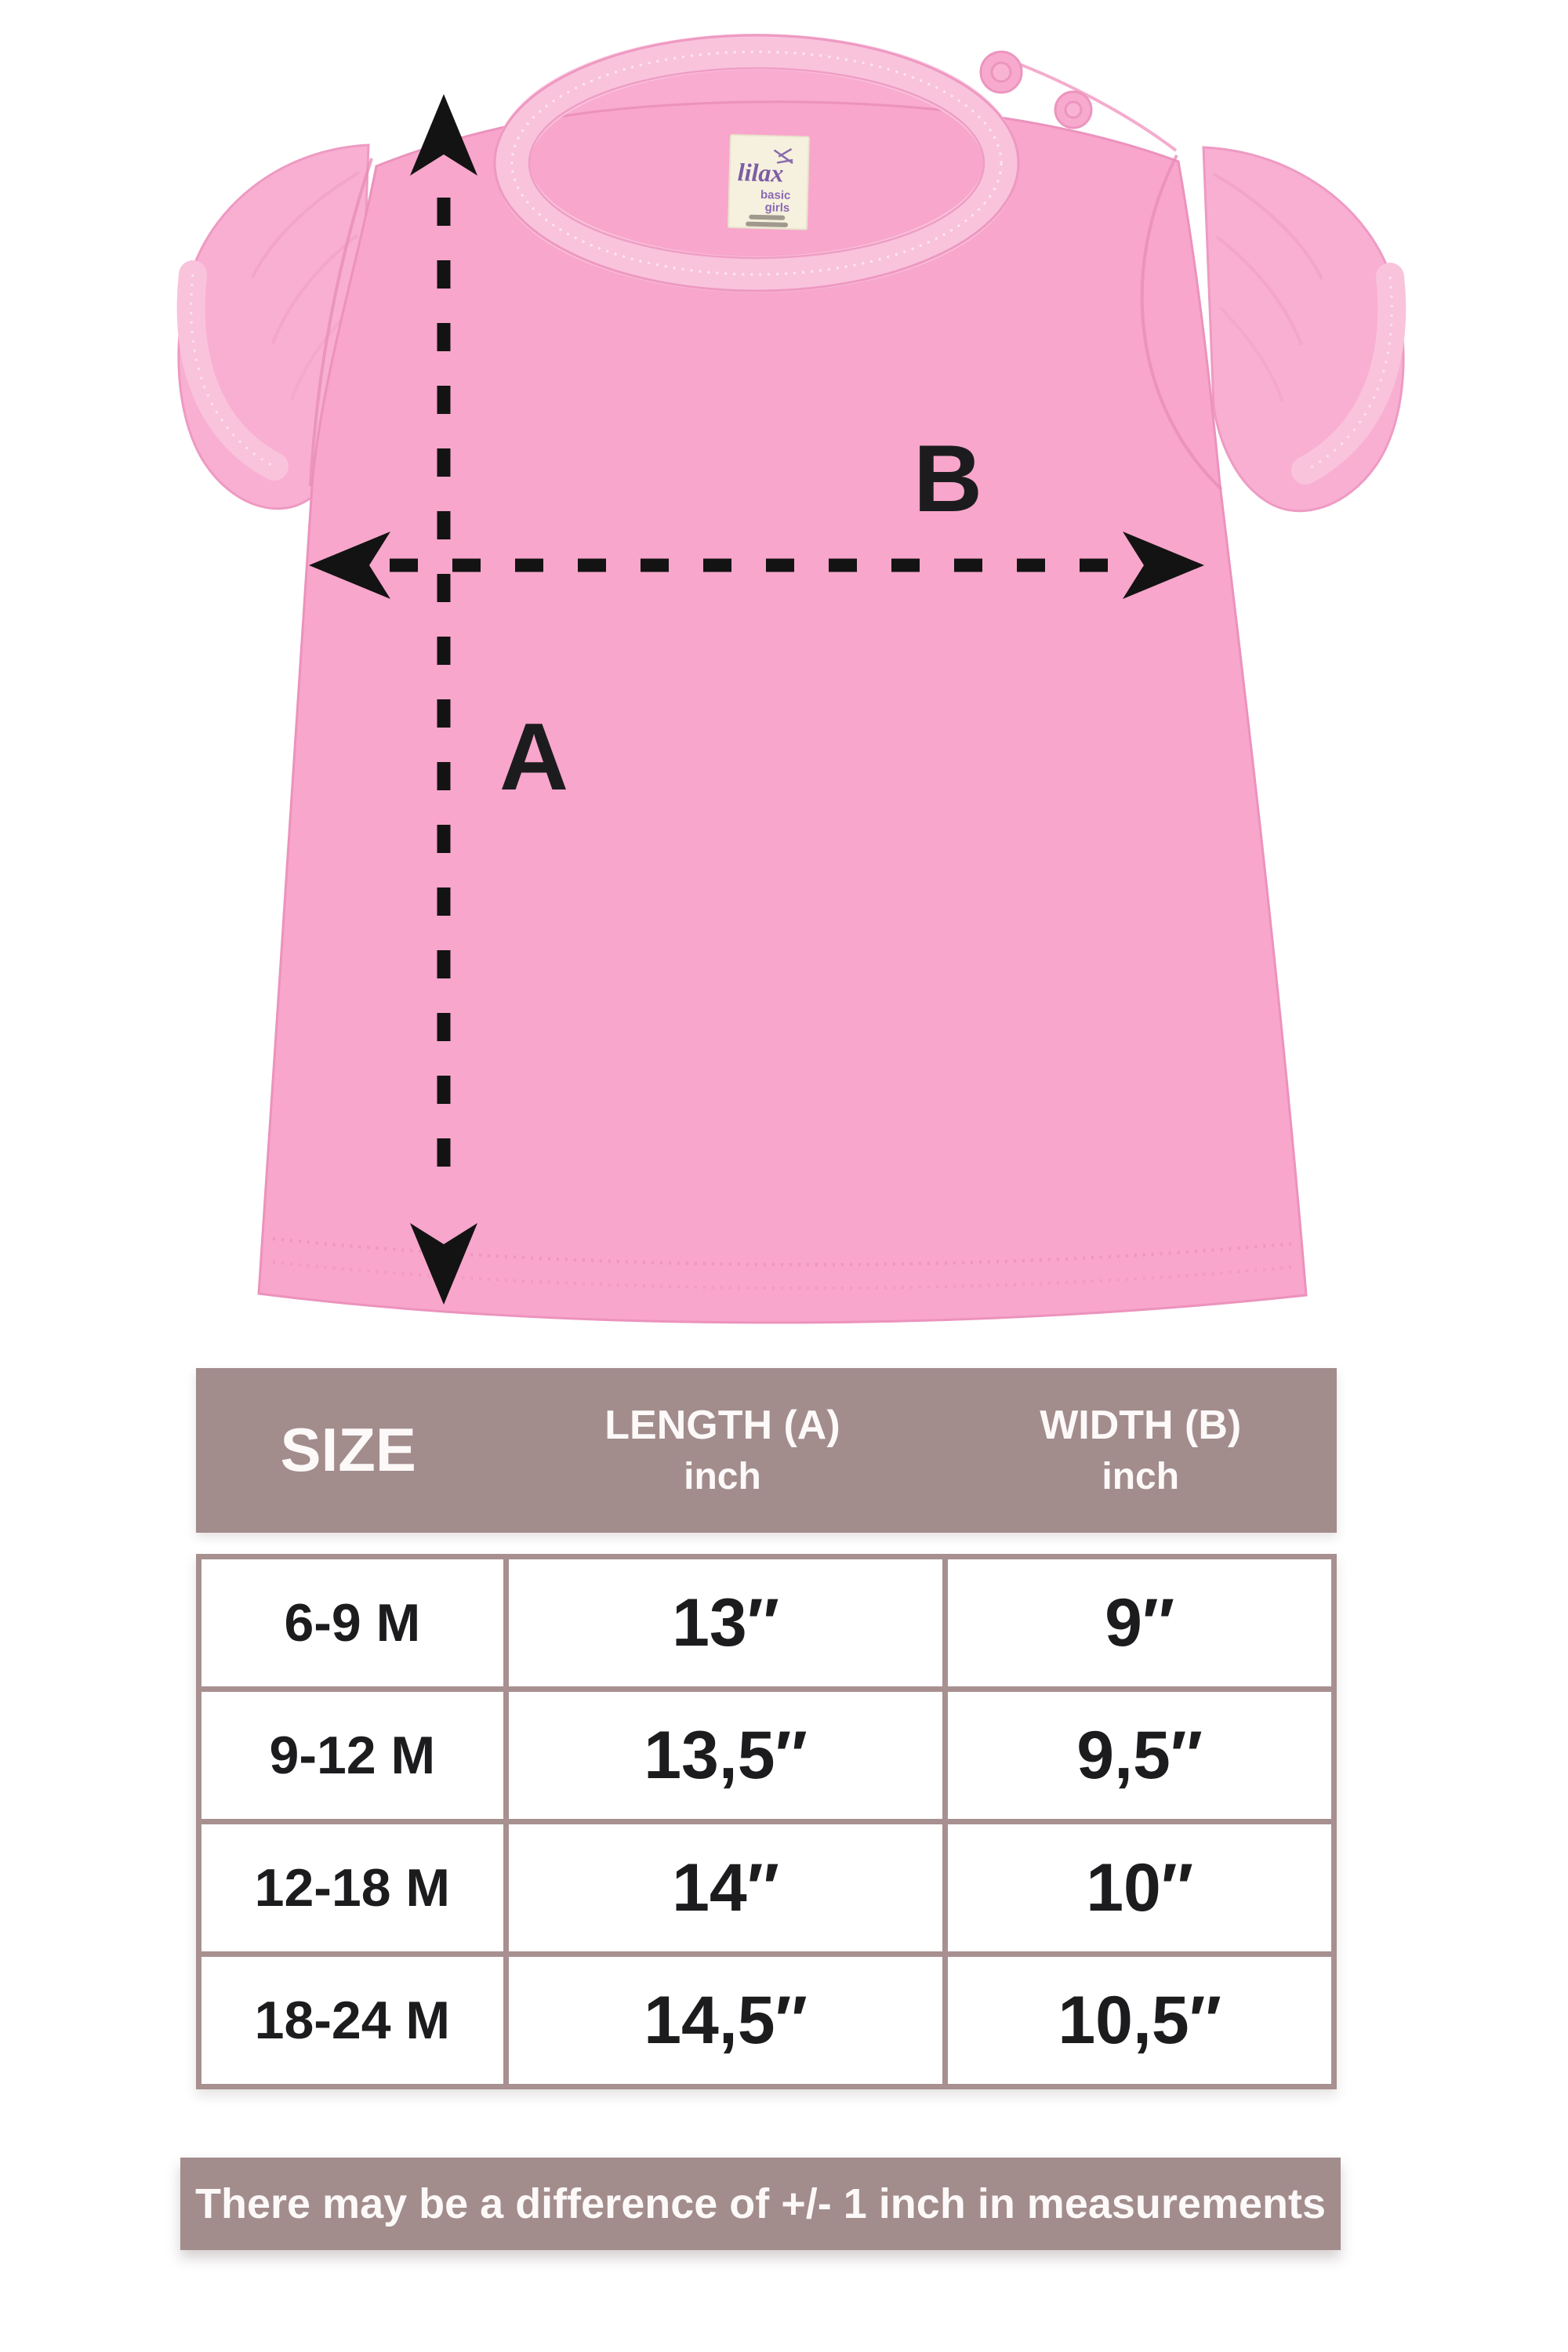 The image size is (1568, 2352). What do you see at coordinates (1136, 1623) in the screenshot?
I see `cell-width: 9″` at bounding box center [1136, 1623].